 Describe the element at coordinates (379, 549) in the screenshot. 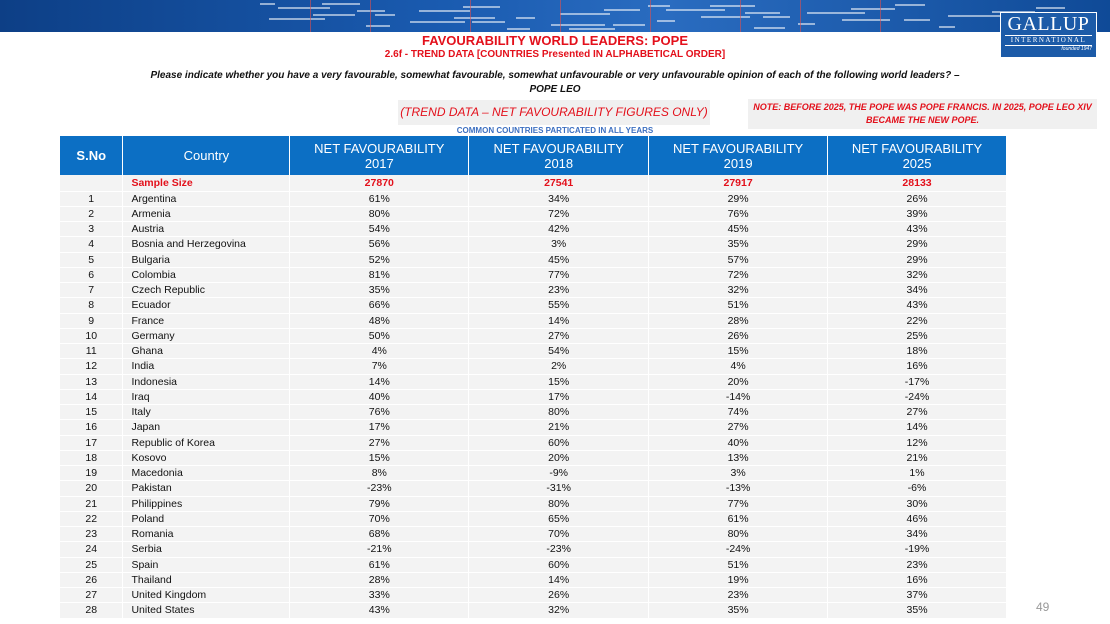

I see `net-favourability-value: -21%` at that location.